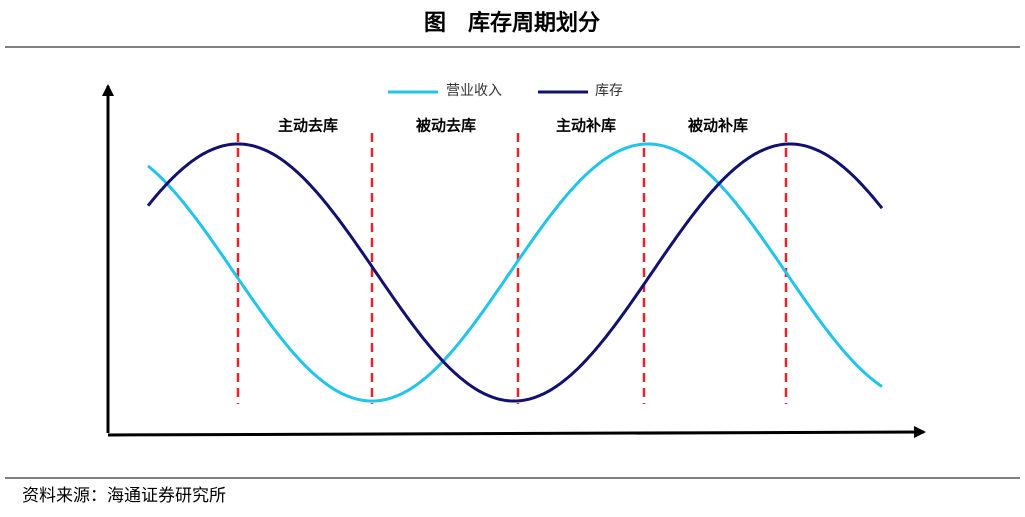 The width and height of the screenshot is (1025, 517). What do you see at coordinates (512, 22) in the screenshot?
I see `title: 图 库存周期划分` at bounding box center [512, 22].